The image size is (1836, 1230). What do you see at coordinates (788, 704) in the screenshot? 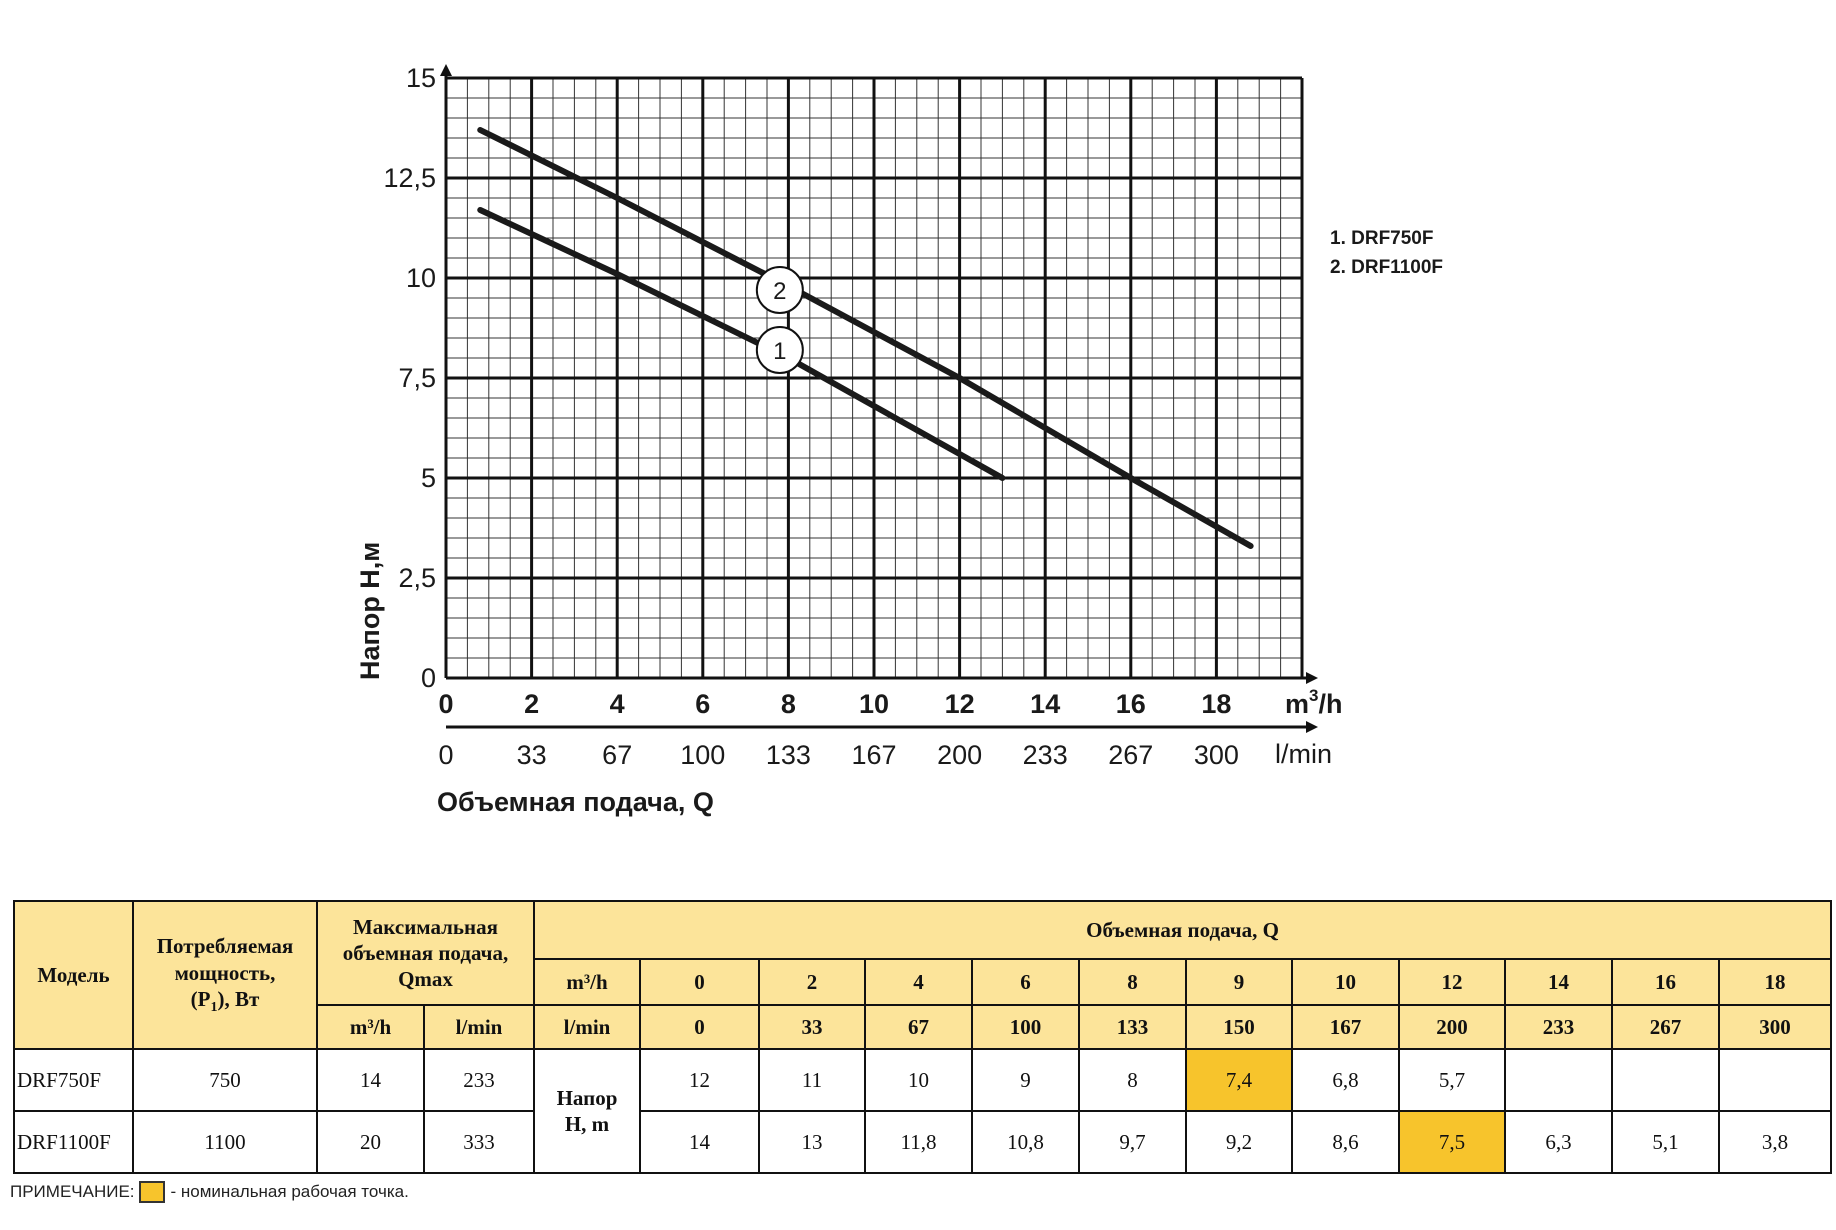
I see `x-tick-label: 8` at bounding box center [788, 704].